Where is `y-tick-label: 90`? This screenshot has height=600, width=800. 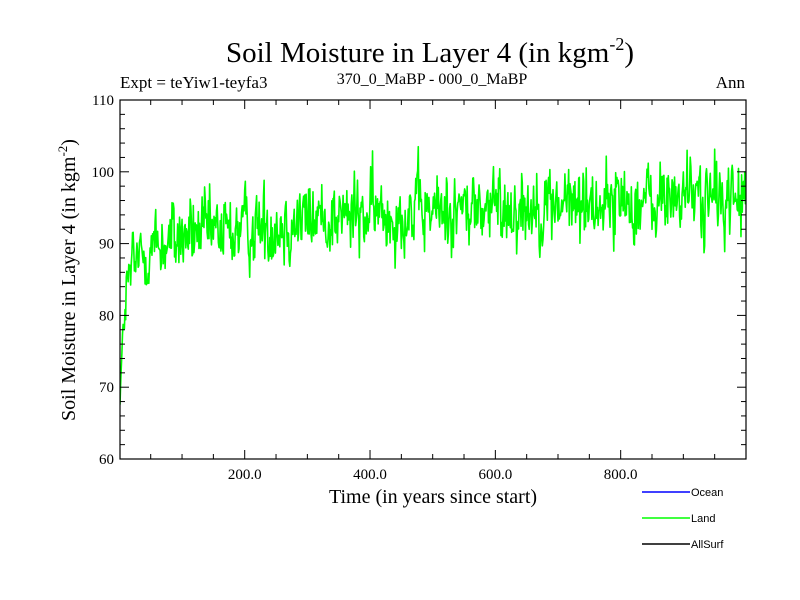
y-tick-label: 90 is located at coordinates (106, 245).